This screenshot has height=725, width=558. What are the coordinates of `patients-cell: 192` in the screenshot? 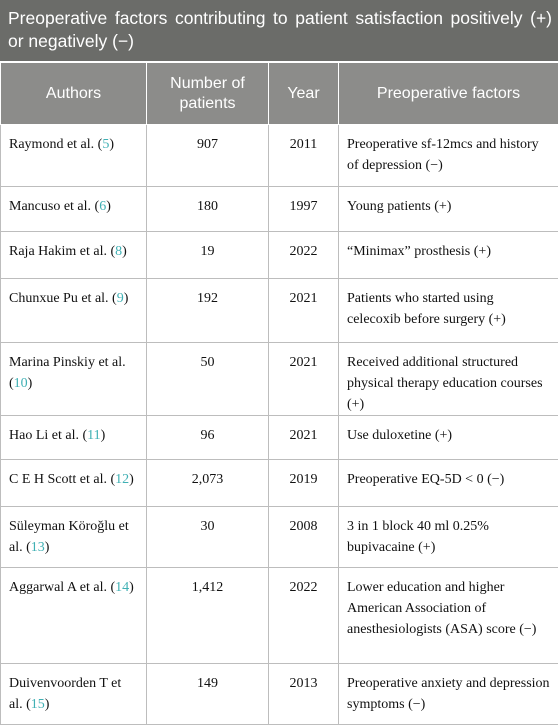 It's located at (208, 311).